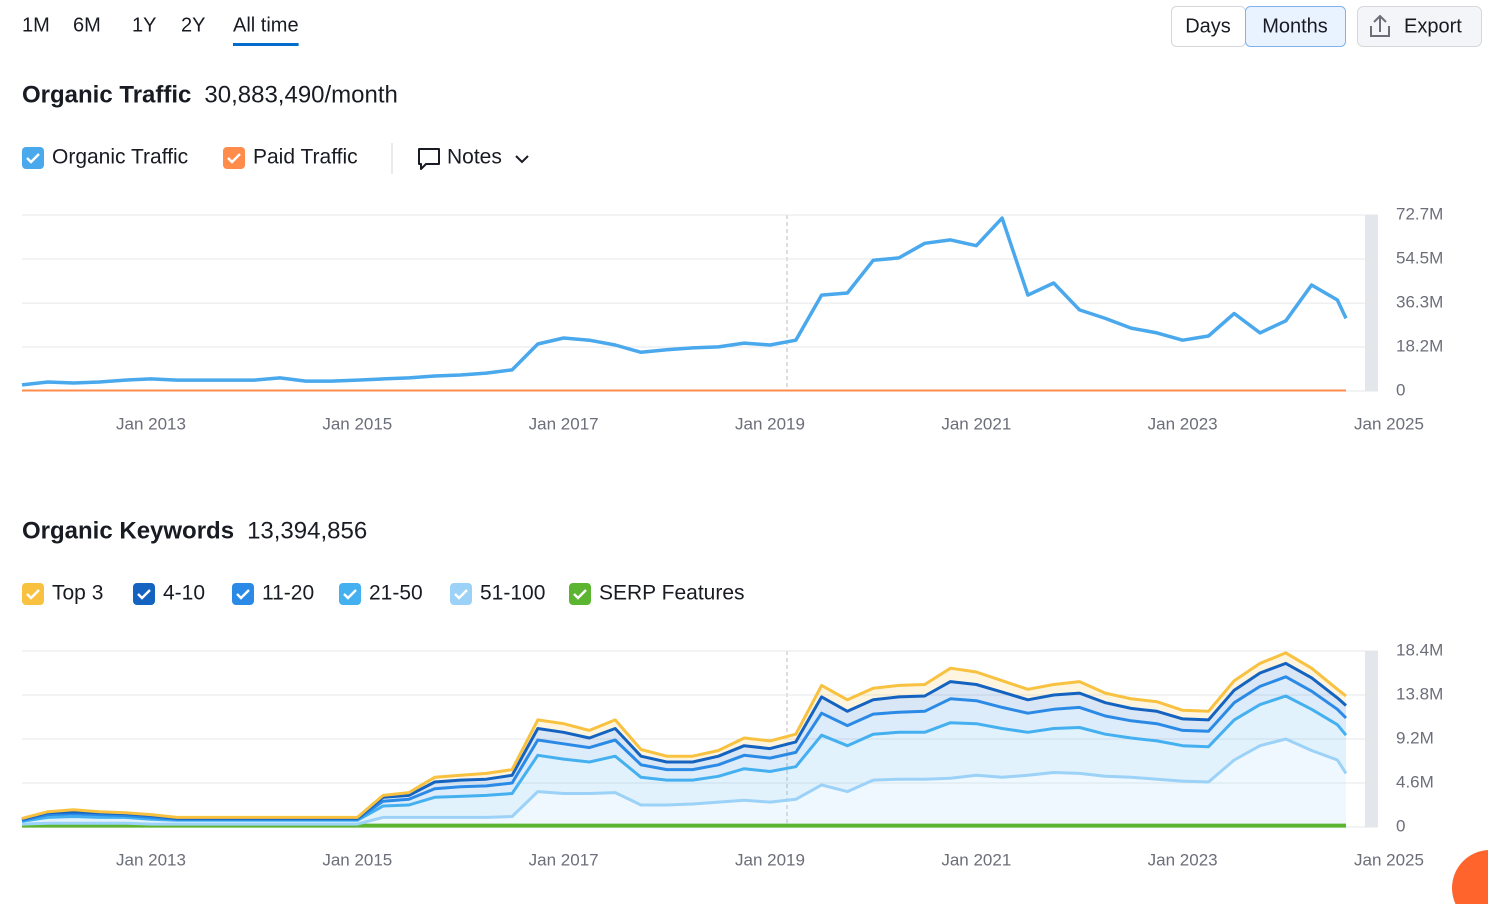 This screenshot has height=904, width=1488. I want to click on y-tick-label: 4.6M, so click(1415, 781).